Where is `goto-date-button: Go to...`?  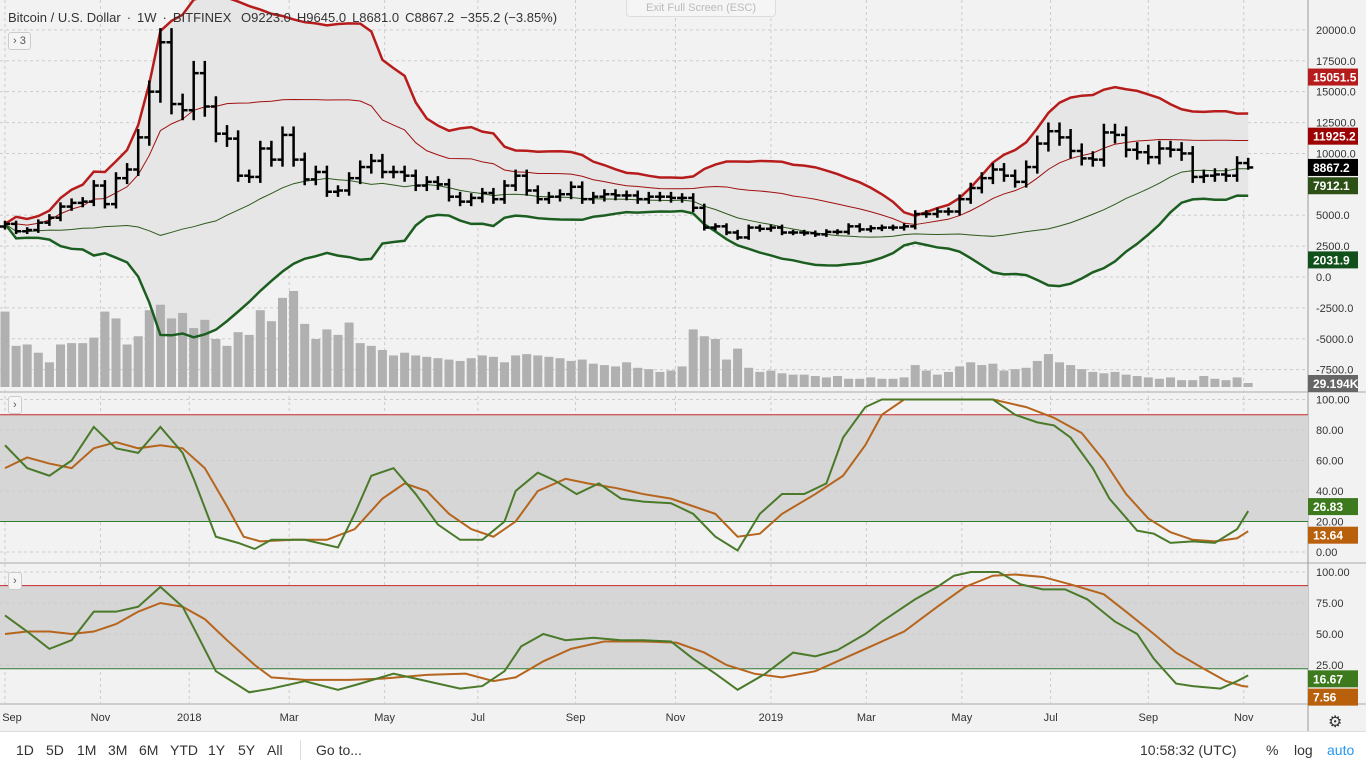
goto-date-button: Go to... is located at coordinates (339, 750).